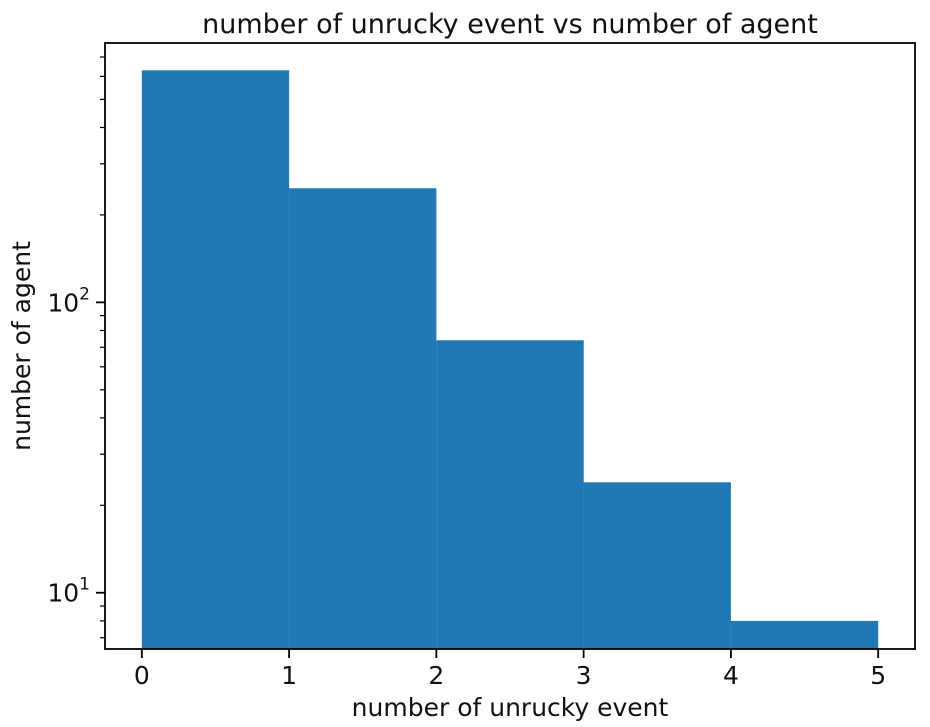  I want to click on x-axis-label: number of unrucky event, so click(510, 707).